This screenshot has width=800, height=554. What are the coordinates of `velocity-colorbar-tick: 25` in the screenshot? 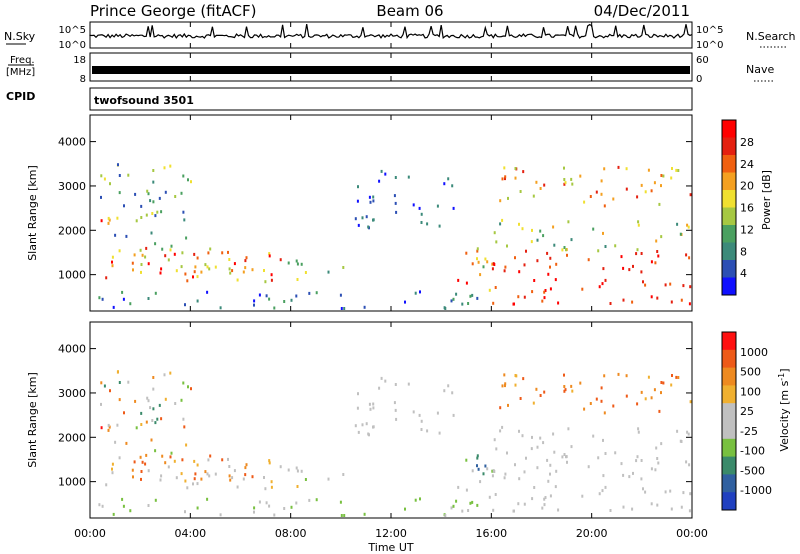 It's located at (747, 411).